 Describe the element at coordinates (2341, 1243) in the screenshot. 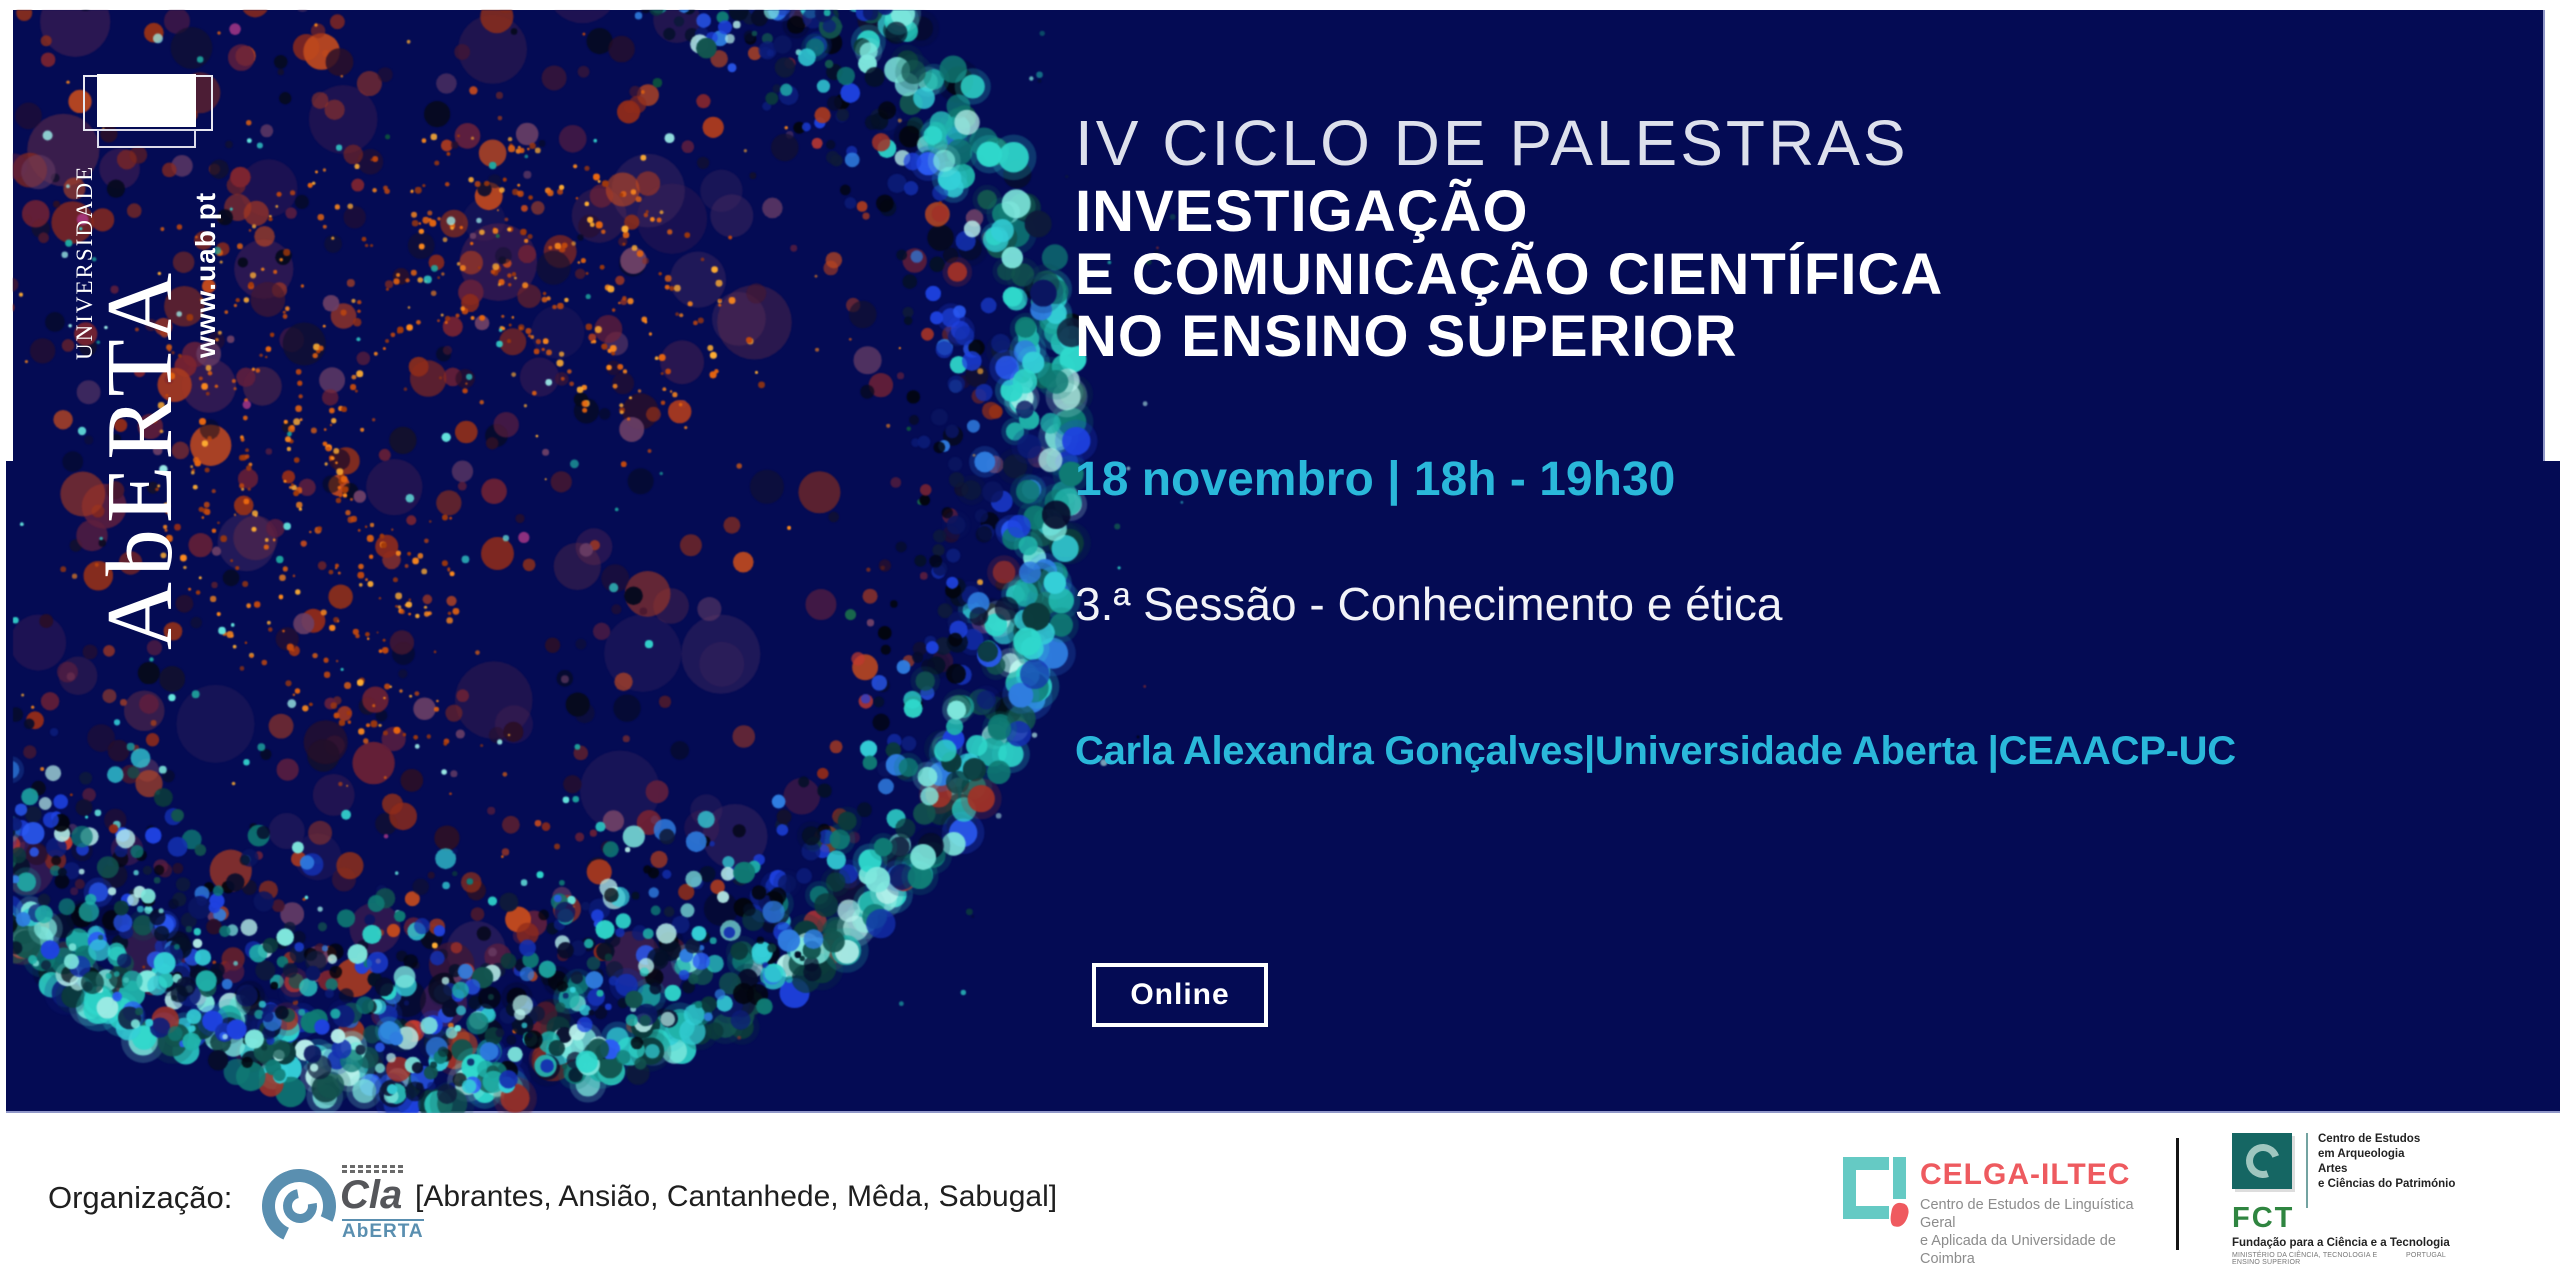

I see `fct-subtitle-text: Fundação para a Ciência e a Tecnologia` at that location.